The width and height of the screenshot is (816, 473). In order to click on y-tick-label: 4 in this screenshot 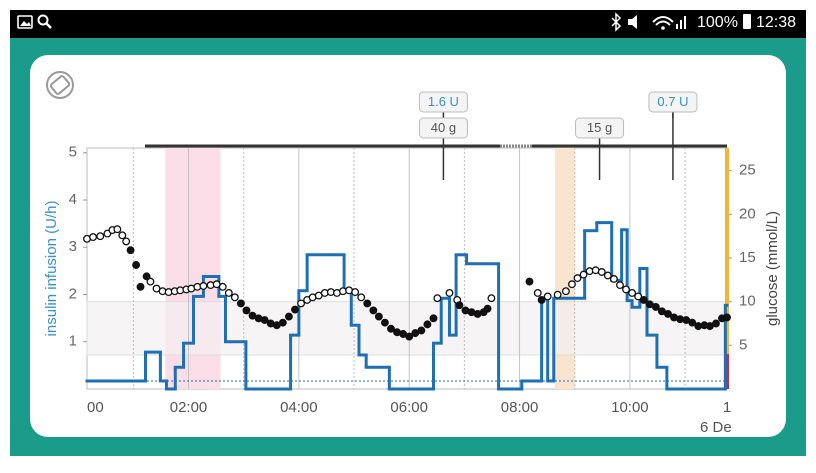, I will do `click(73, 199)`.